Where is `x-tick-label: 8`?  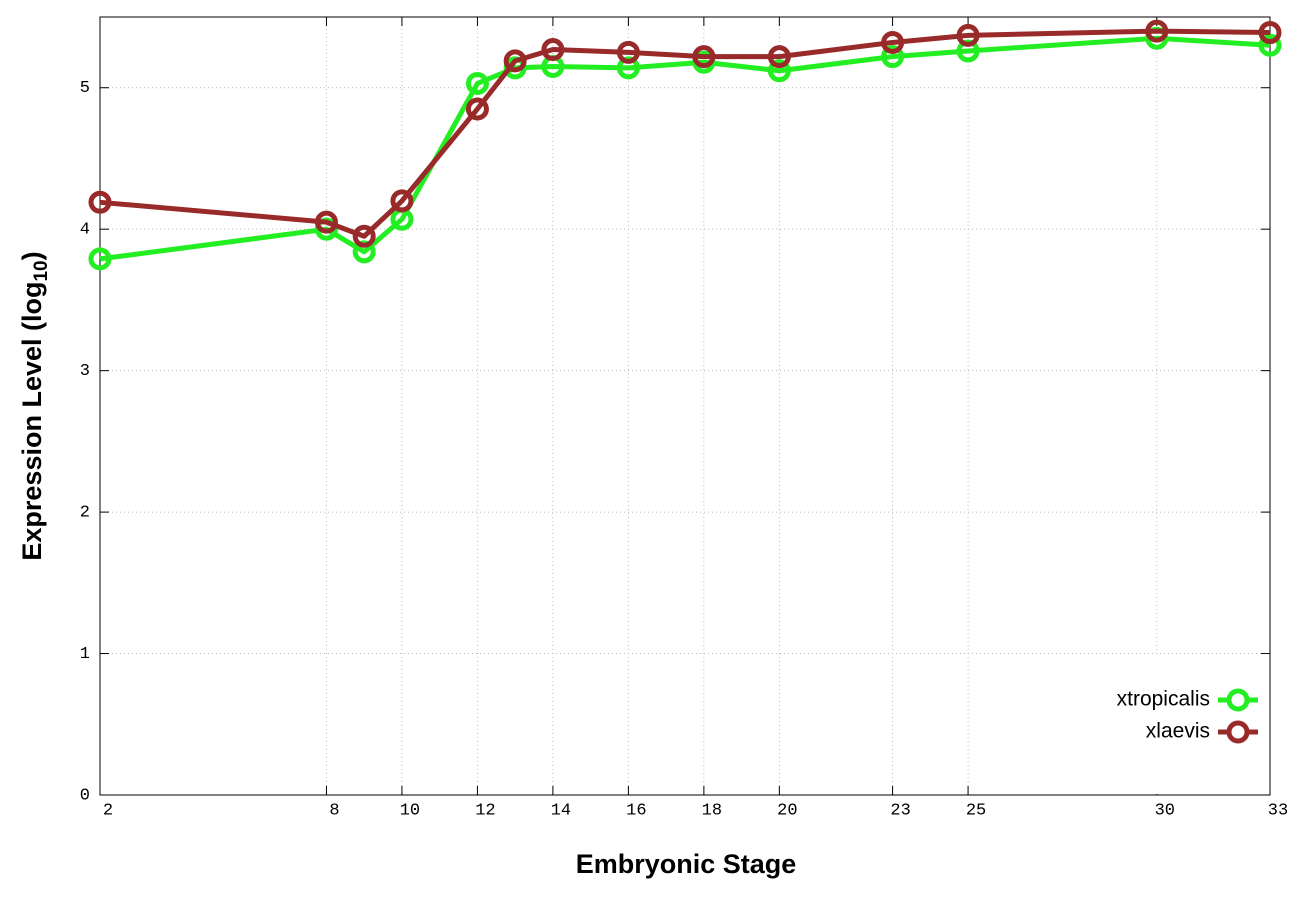 x-tick-label: 8 is located at coordinates (334, 810).